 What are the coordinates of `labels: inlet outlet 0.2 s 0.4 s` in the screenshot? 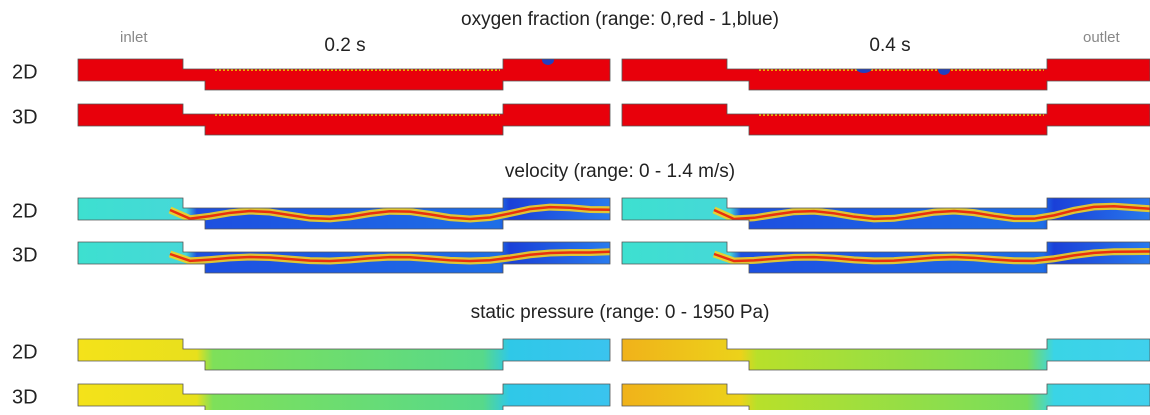 It's located at (620, 42).